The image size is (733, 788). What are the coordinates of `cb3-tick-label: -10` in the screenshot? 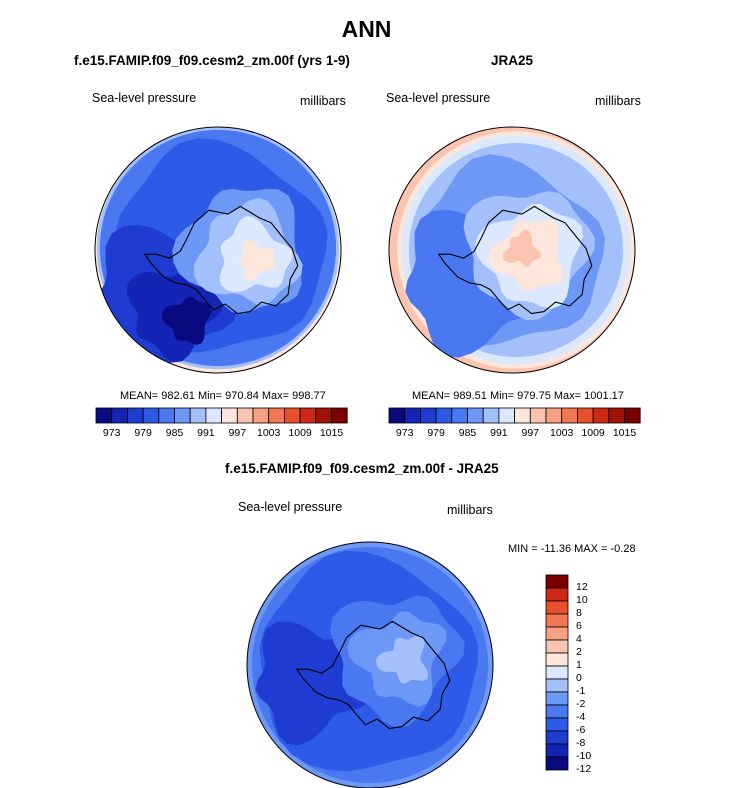 It's located at (584, 756).